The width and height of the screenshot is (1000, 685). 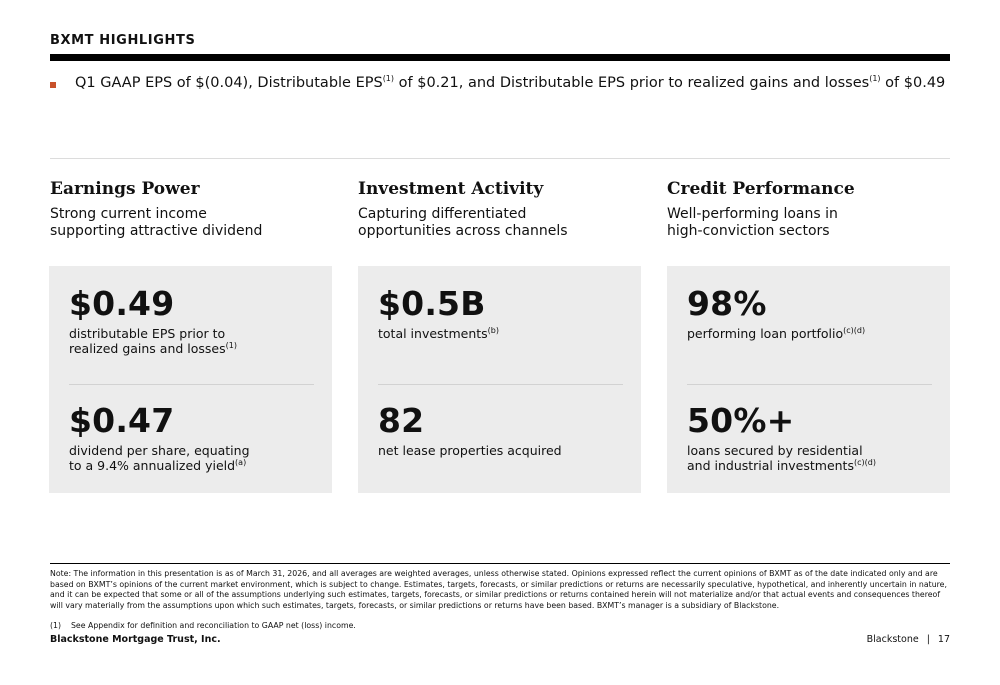 I want to click on metric-net-lease-properties: 82 net lease properties acquired, so click(x=498, y=430).